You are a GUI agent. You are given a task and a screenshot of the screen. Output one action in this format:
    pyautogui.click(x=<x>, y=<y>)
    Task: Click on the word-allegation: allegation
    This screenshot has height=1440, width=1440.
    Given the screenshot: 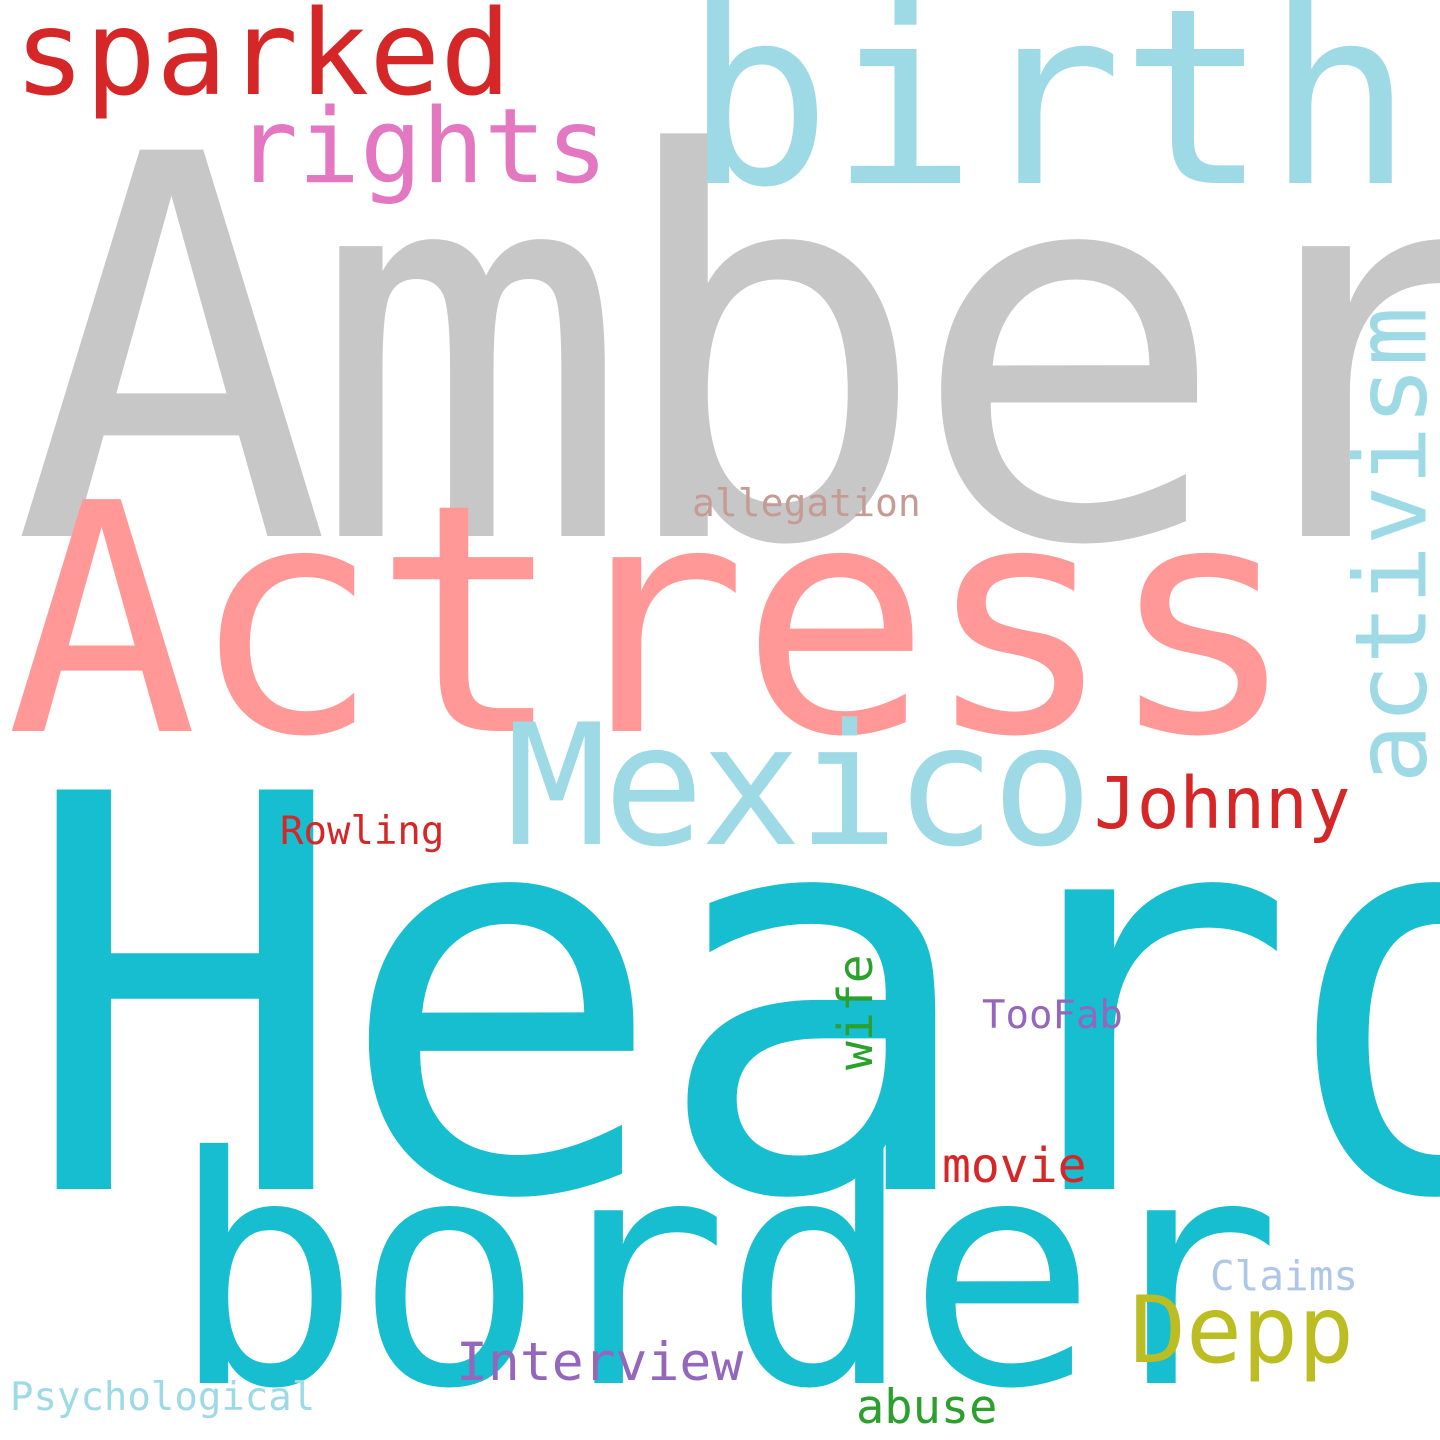 What is the action you would take?
    pyautogui.click(x=806, y=503)
    